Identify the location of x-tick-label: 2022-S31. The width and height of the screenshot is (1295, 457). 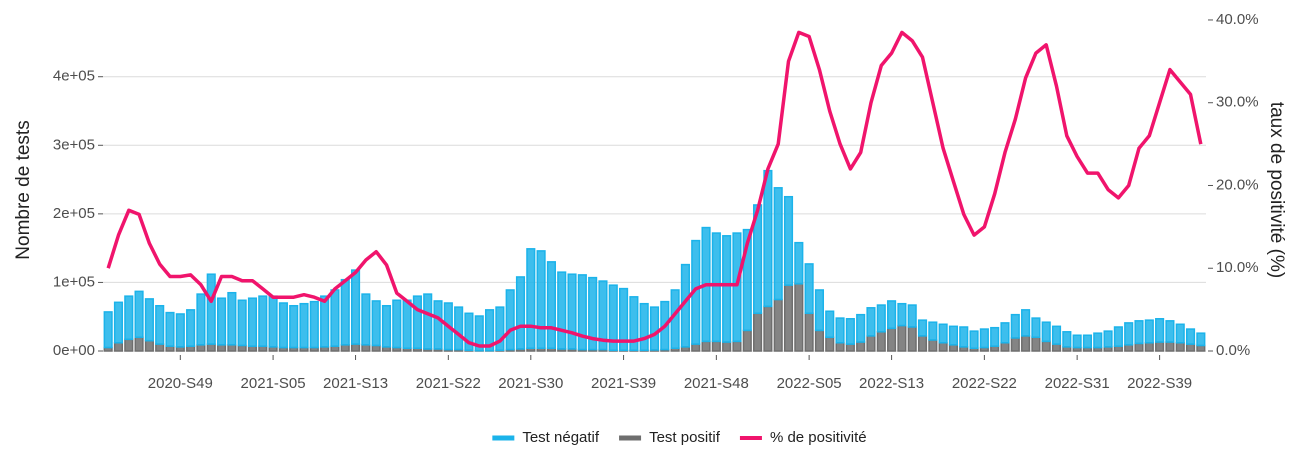
(1077, 383).